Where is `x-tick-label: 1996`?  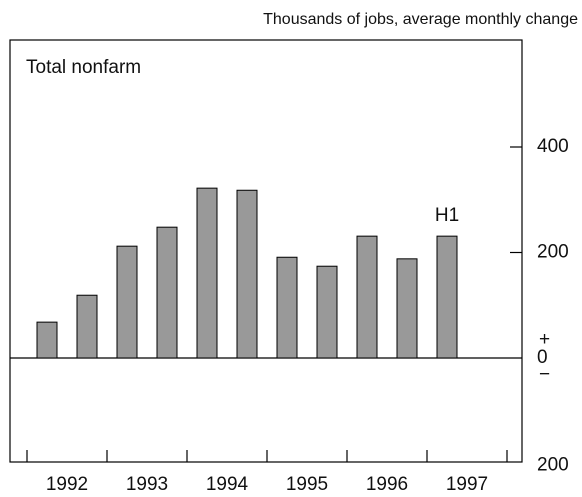
x-tick-label: 1996 is located at coordinates (387, 484).